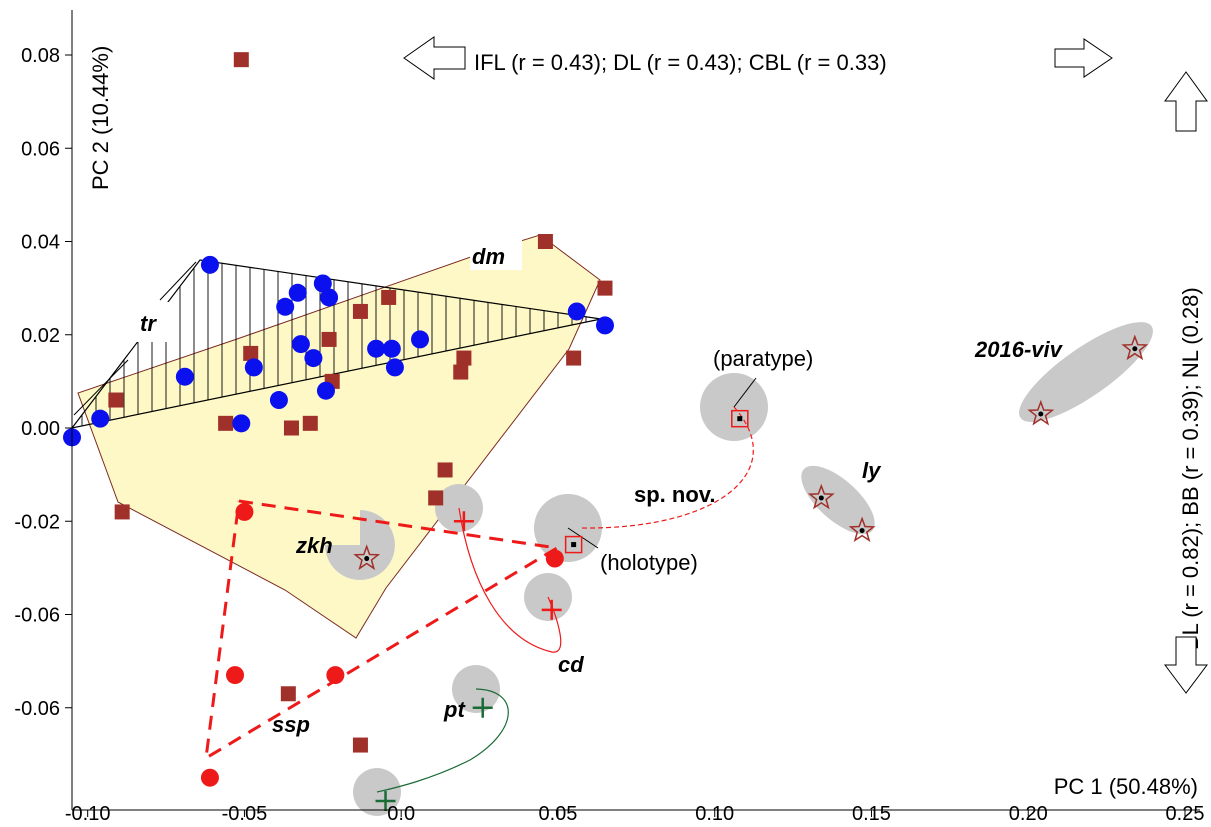 The width and height of the screenshot is (1211, 827). I want to click on point-zkh-0-dot, so click(367, 559).